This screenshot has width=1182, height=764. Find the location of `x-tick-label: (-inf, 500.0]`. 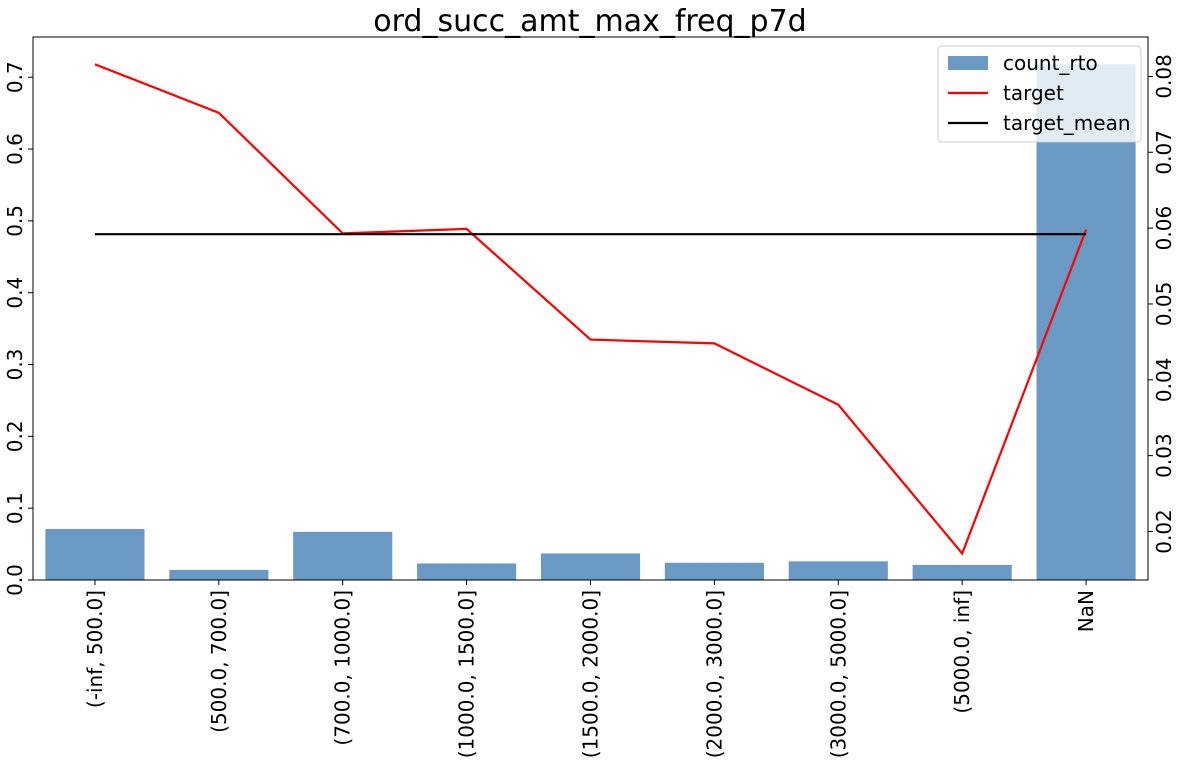

x-tick-label: (-inf, 500.0] is located at coordinates (95, 649).